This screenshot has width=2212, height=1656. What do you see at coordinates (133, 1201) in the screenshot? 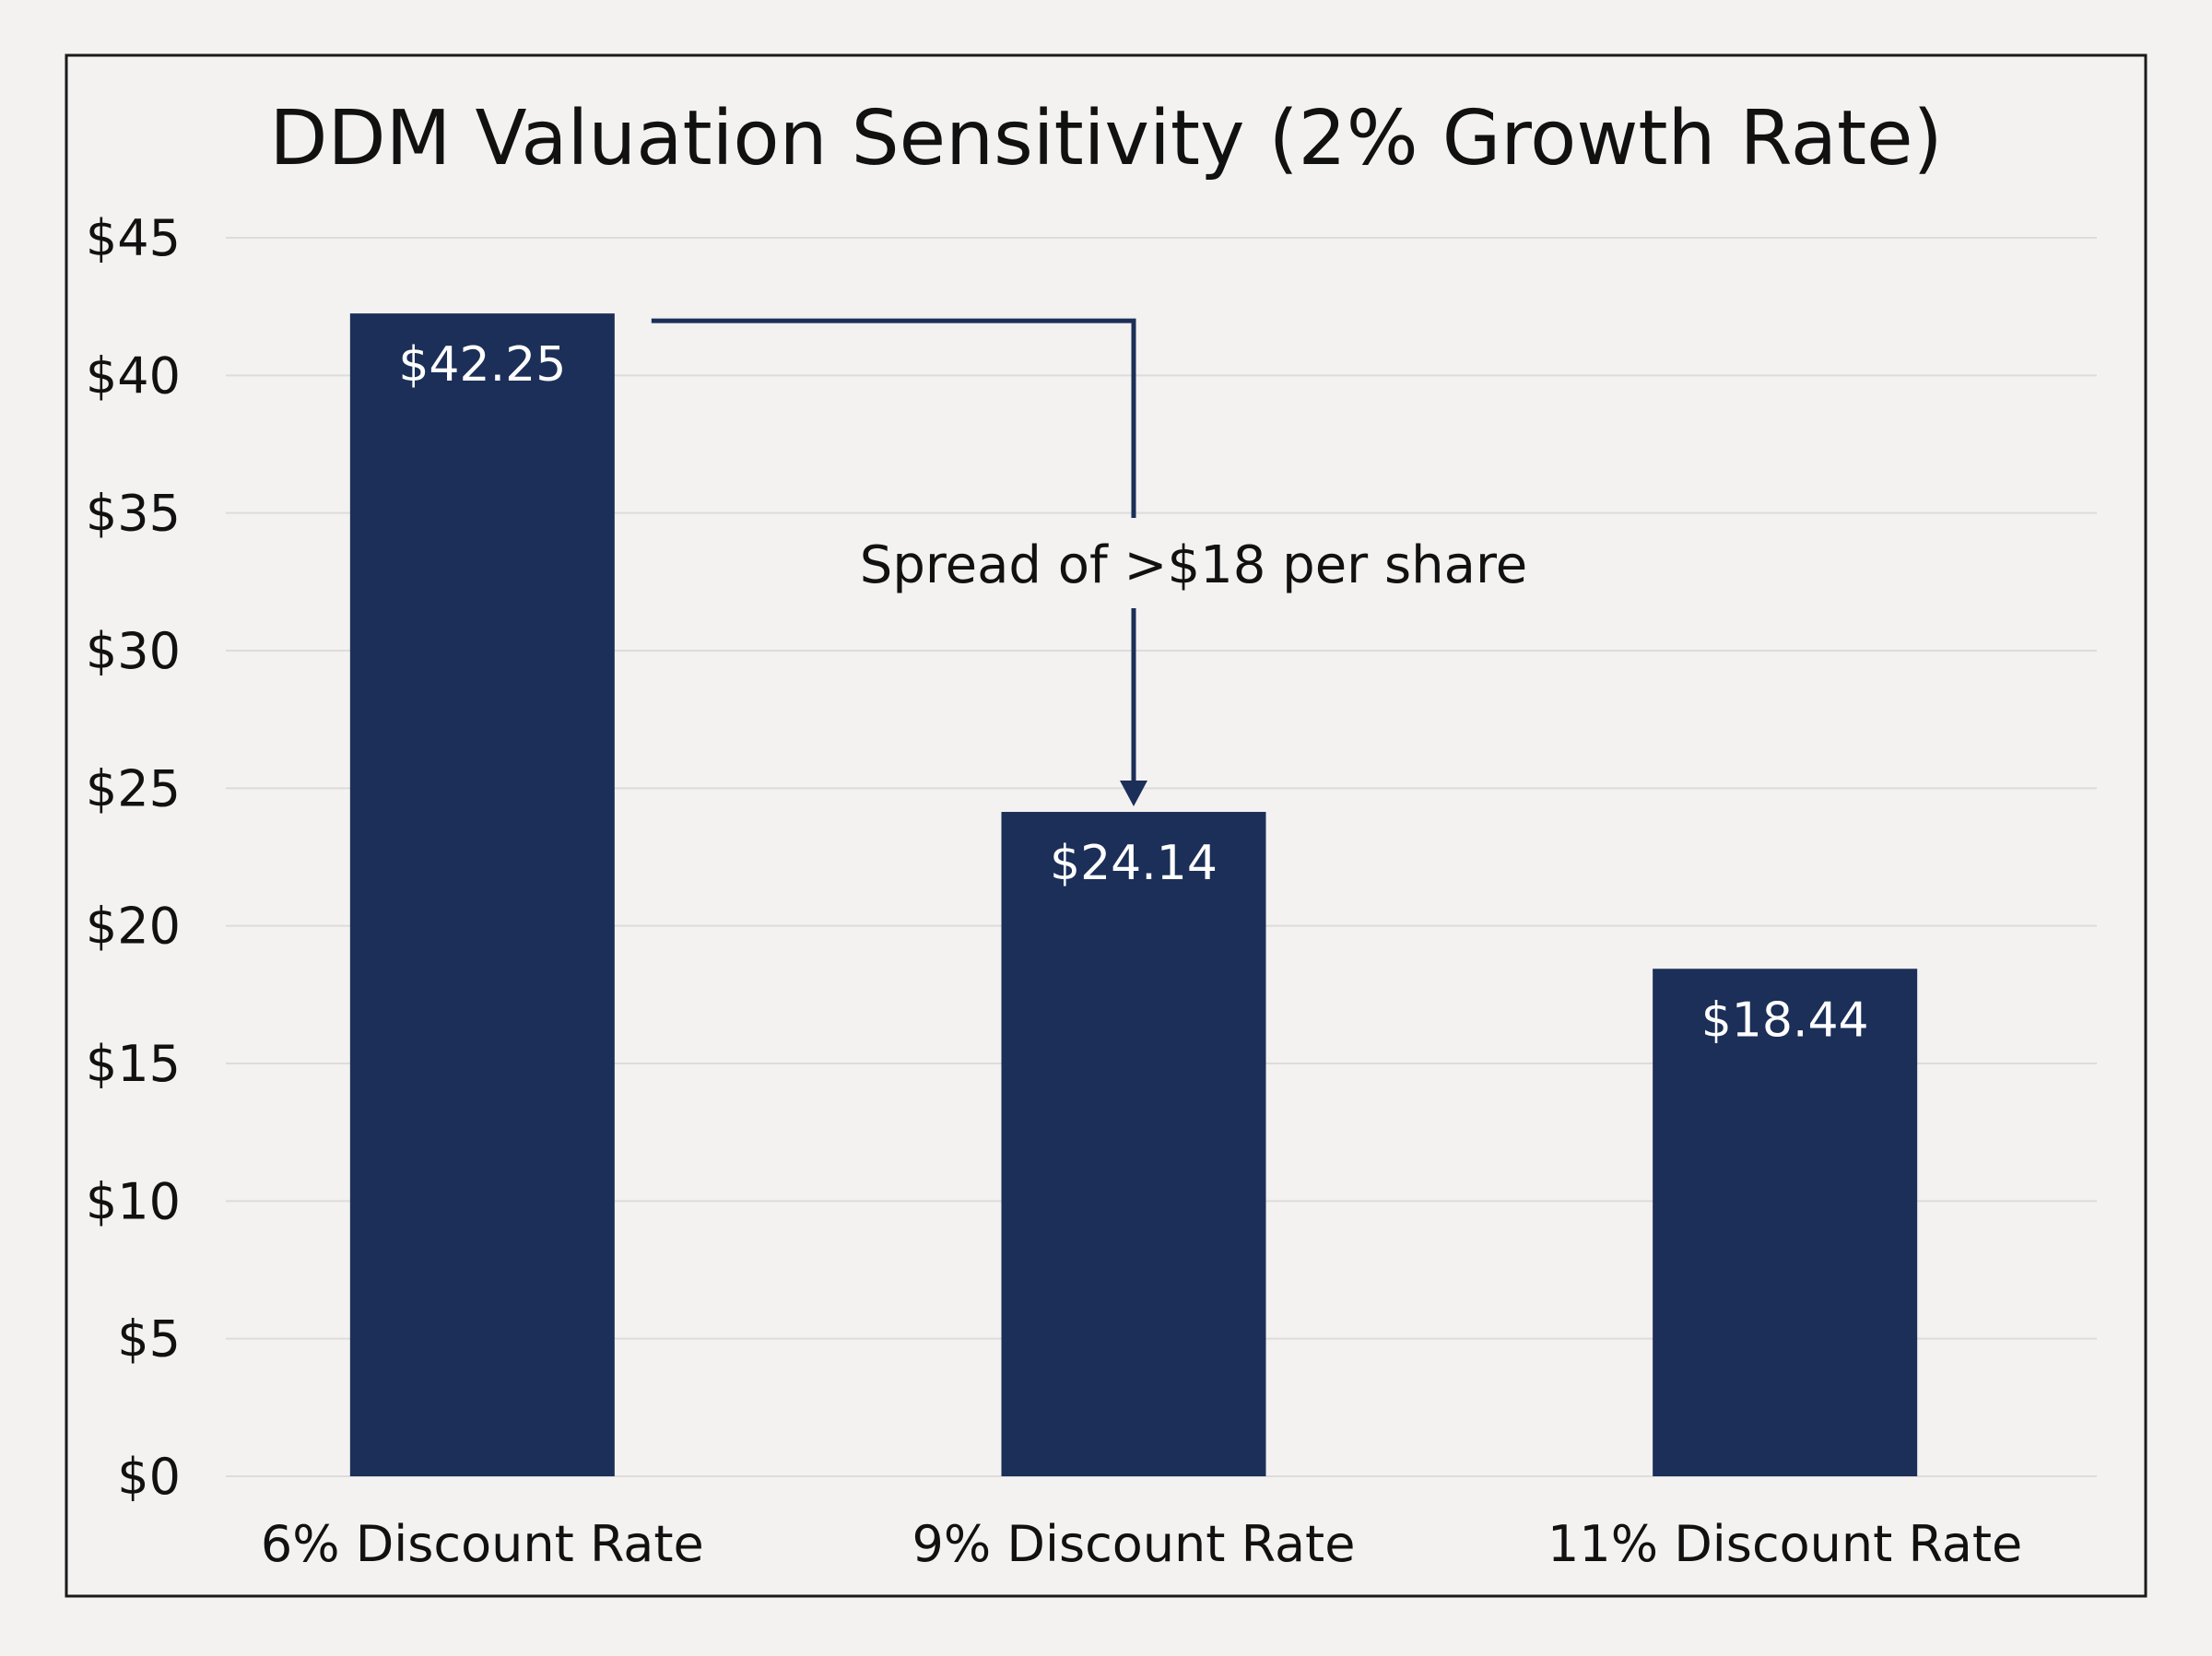
I see `y-tick-label: $10` at bounding box center [133, 1201].